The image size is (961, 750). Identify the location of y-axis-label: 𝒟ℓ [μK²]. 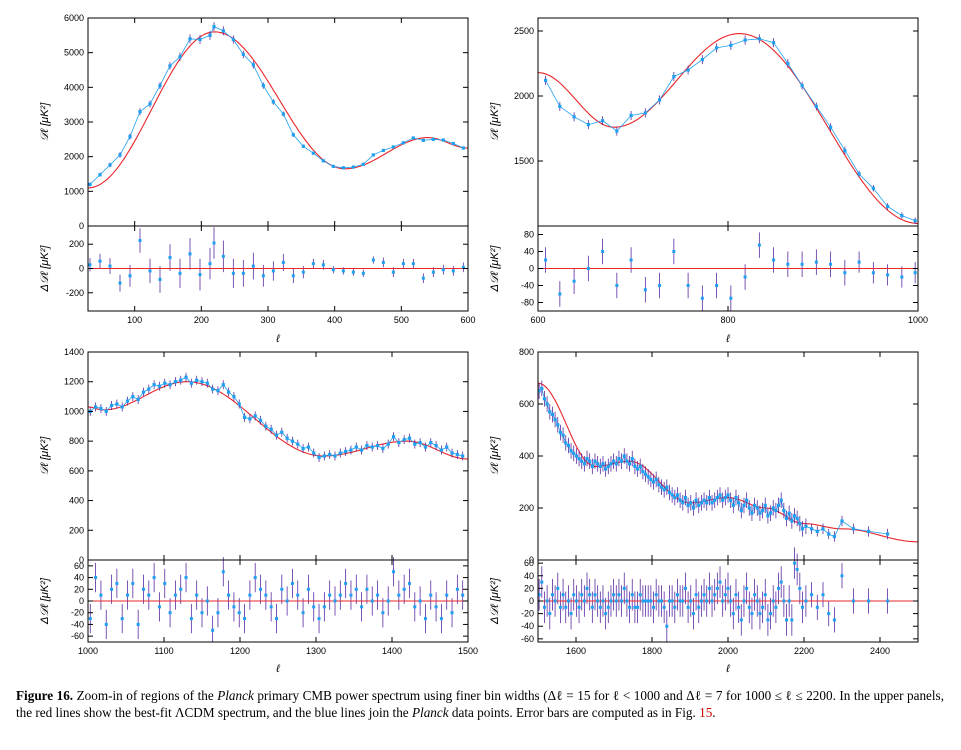
(45, 121).